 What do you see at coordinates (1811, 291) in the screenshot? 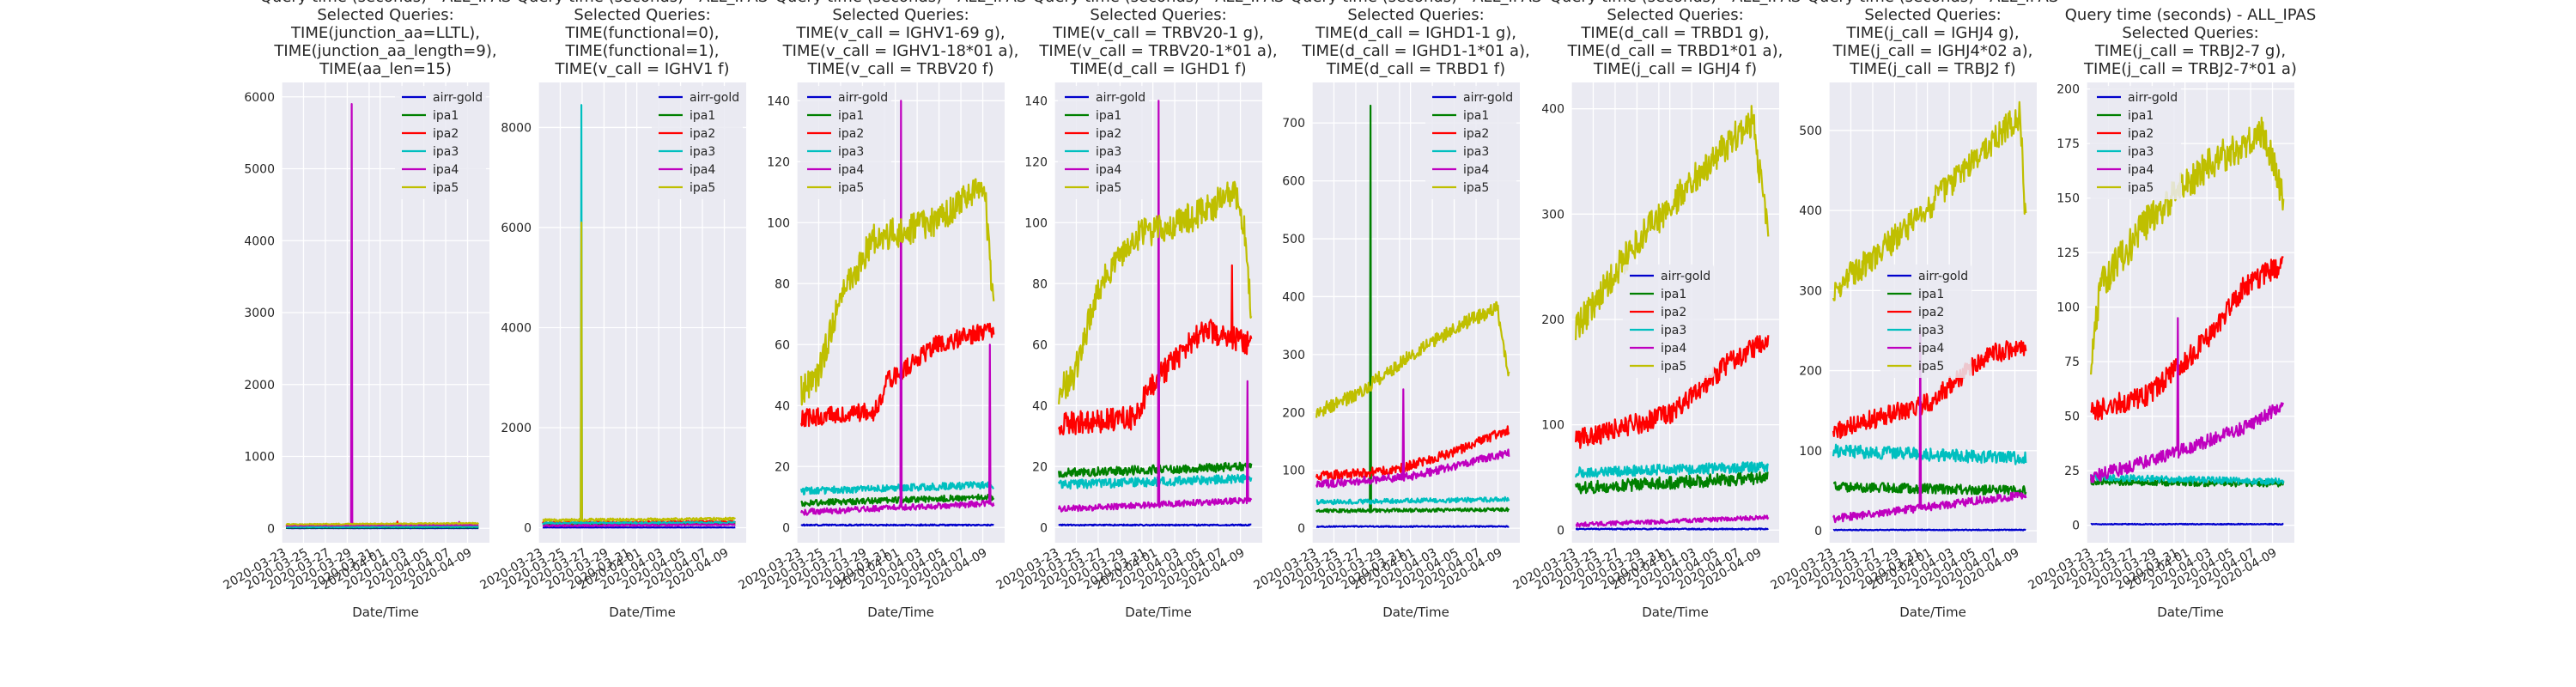
I see `y-tick-label: 300` at bounding box center [1811, 291].